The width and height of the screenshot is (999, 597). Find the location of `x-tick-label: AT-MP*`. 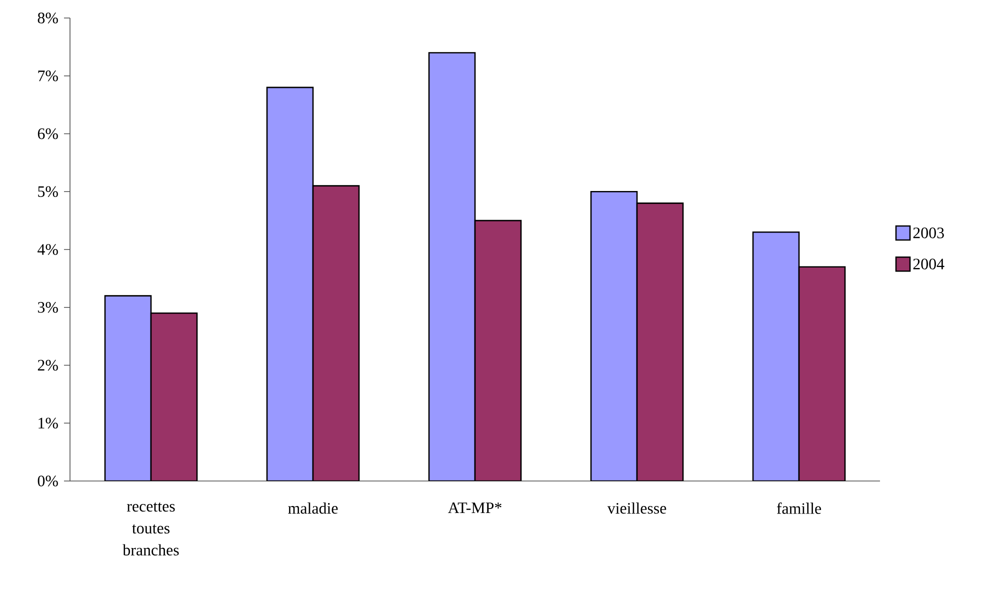

x-tick-label: AT-MP* is located at coordinates (475, 508).